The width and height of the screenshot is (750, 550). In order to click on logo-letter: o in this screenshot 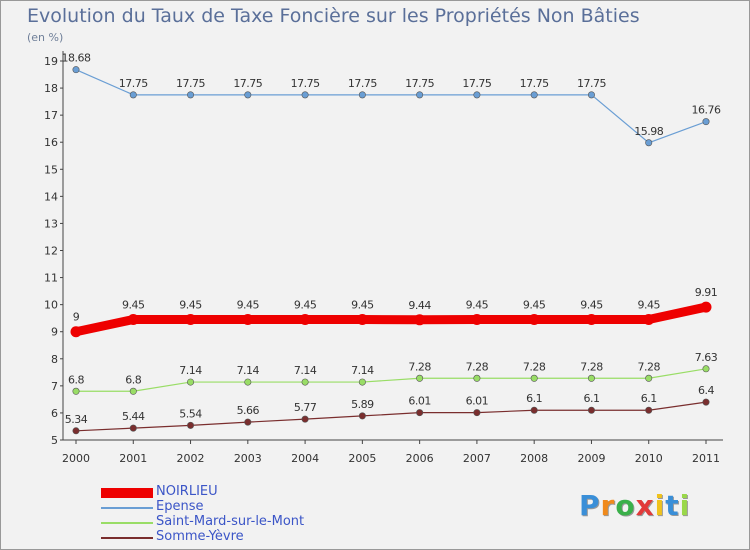, I will do `click(625, 505)`.